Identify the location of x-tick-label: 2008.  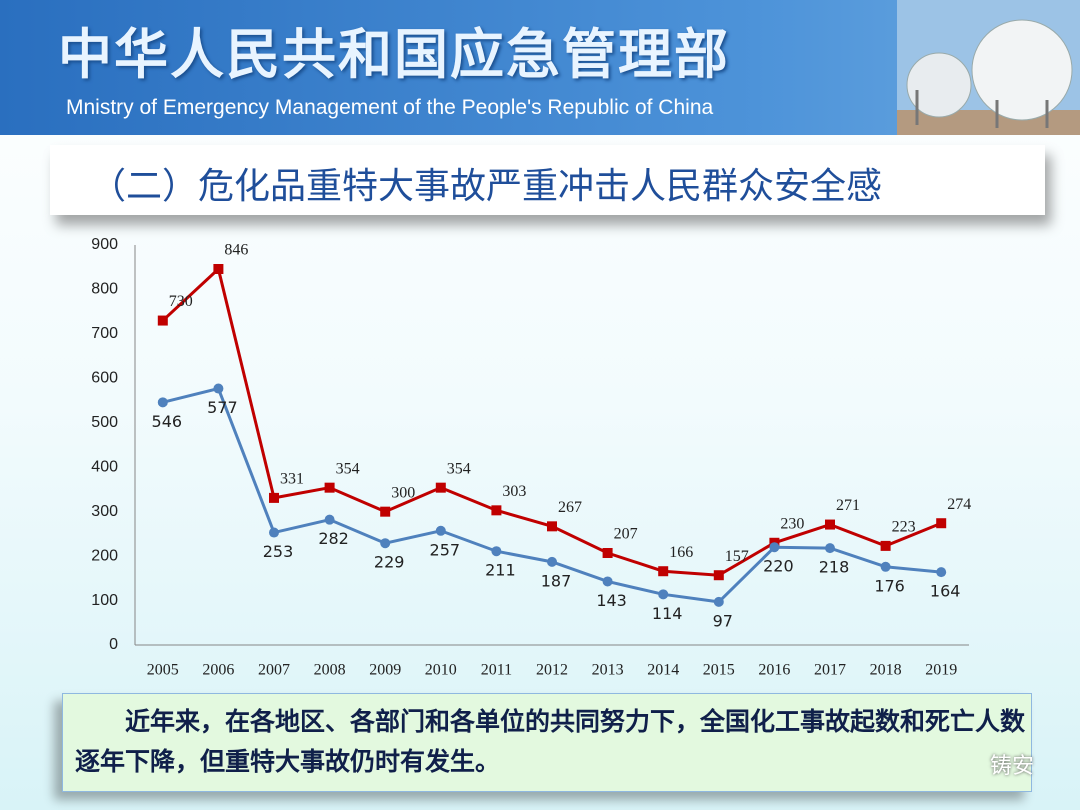
(330, 670).